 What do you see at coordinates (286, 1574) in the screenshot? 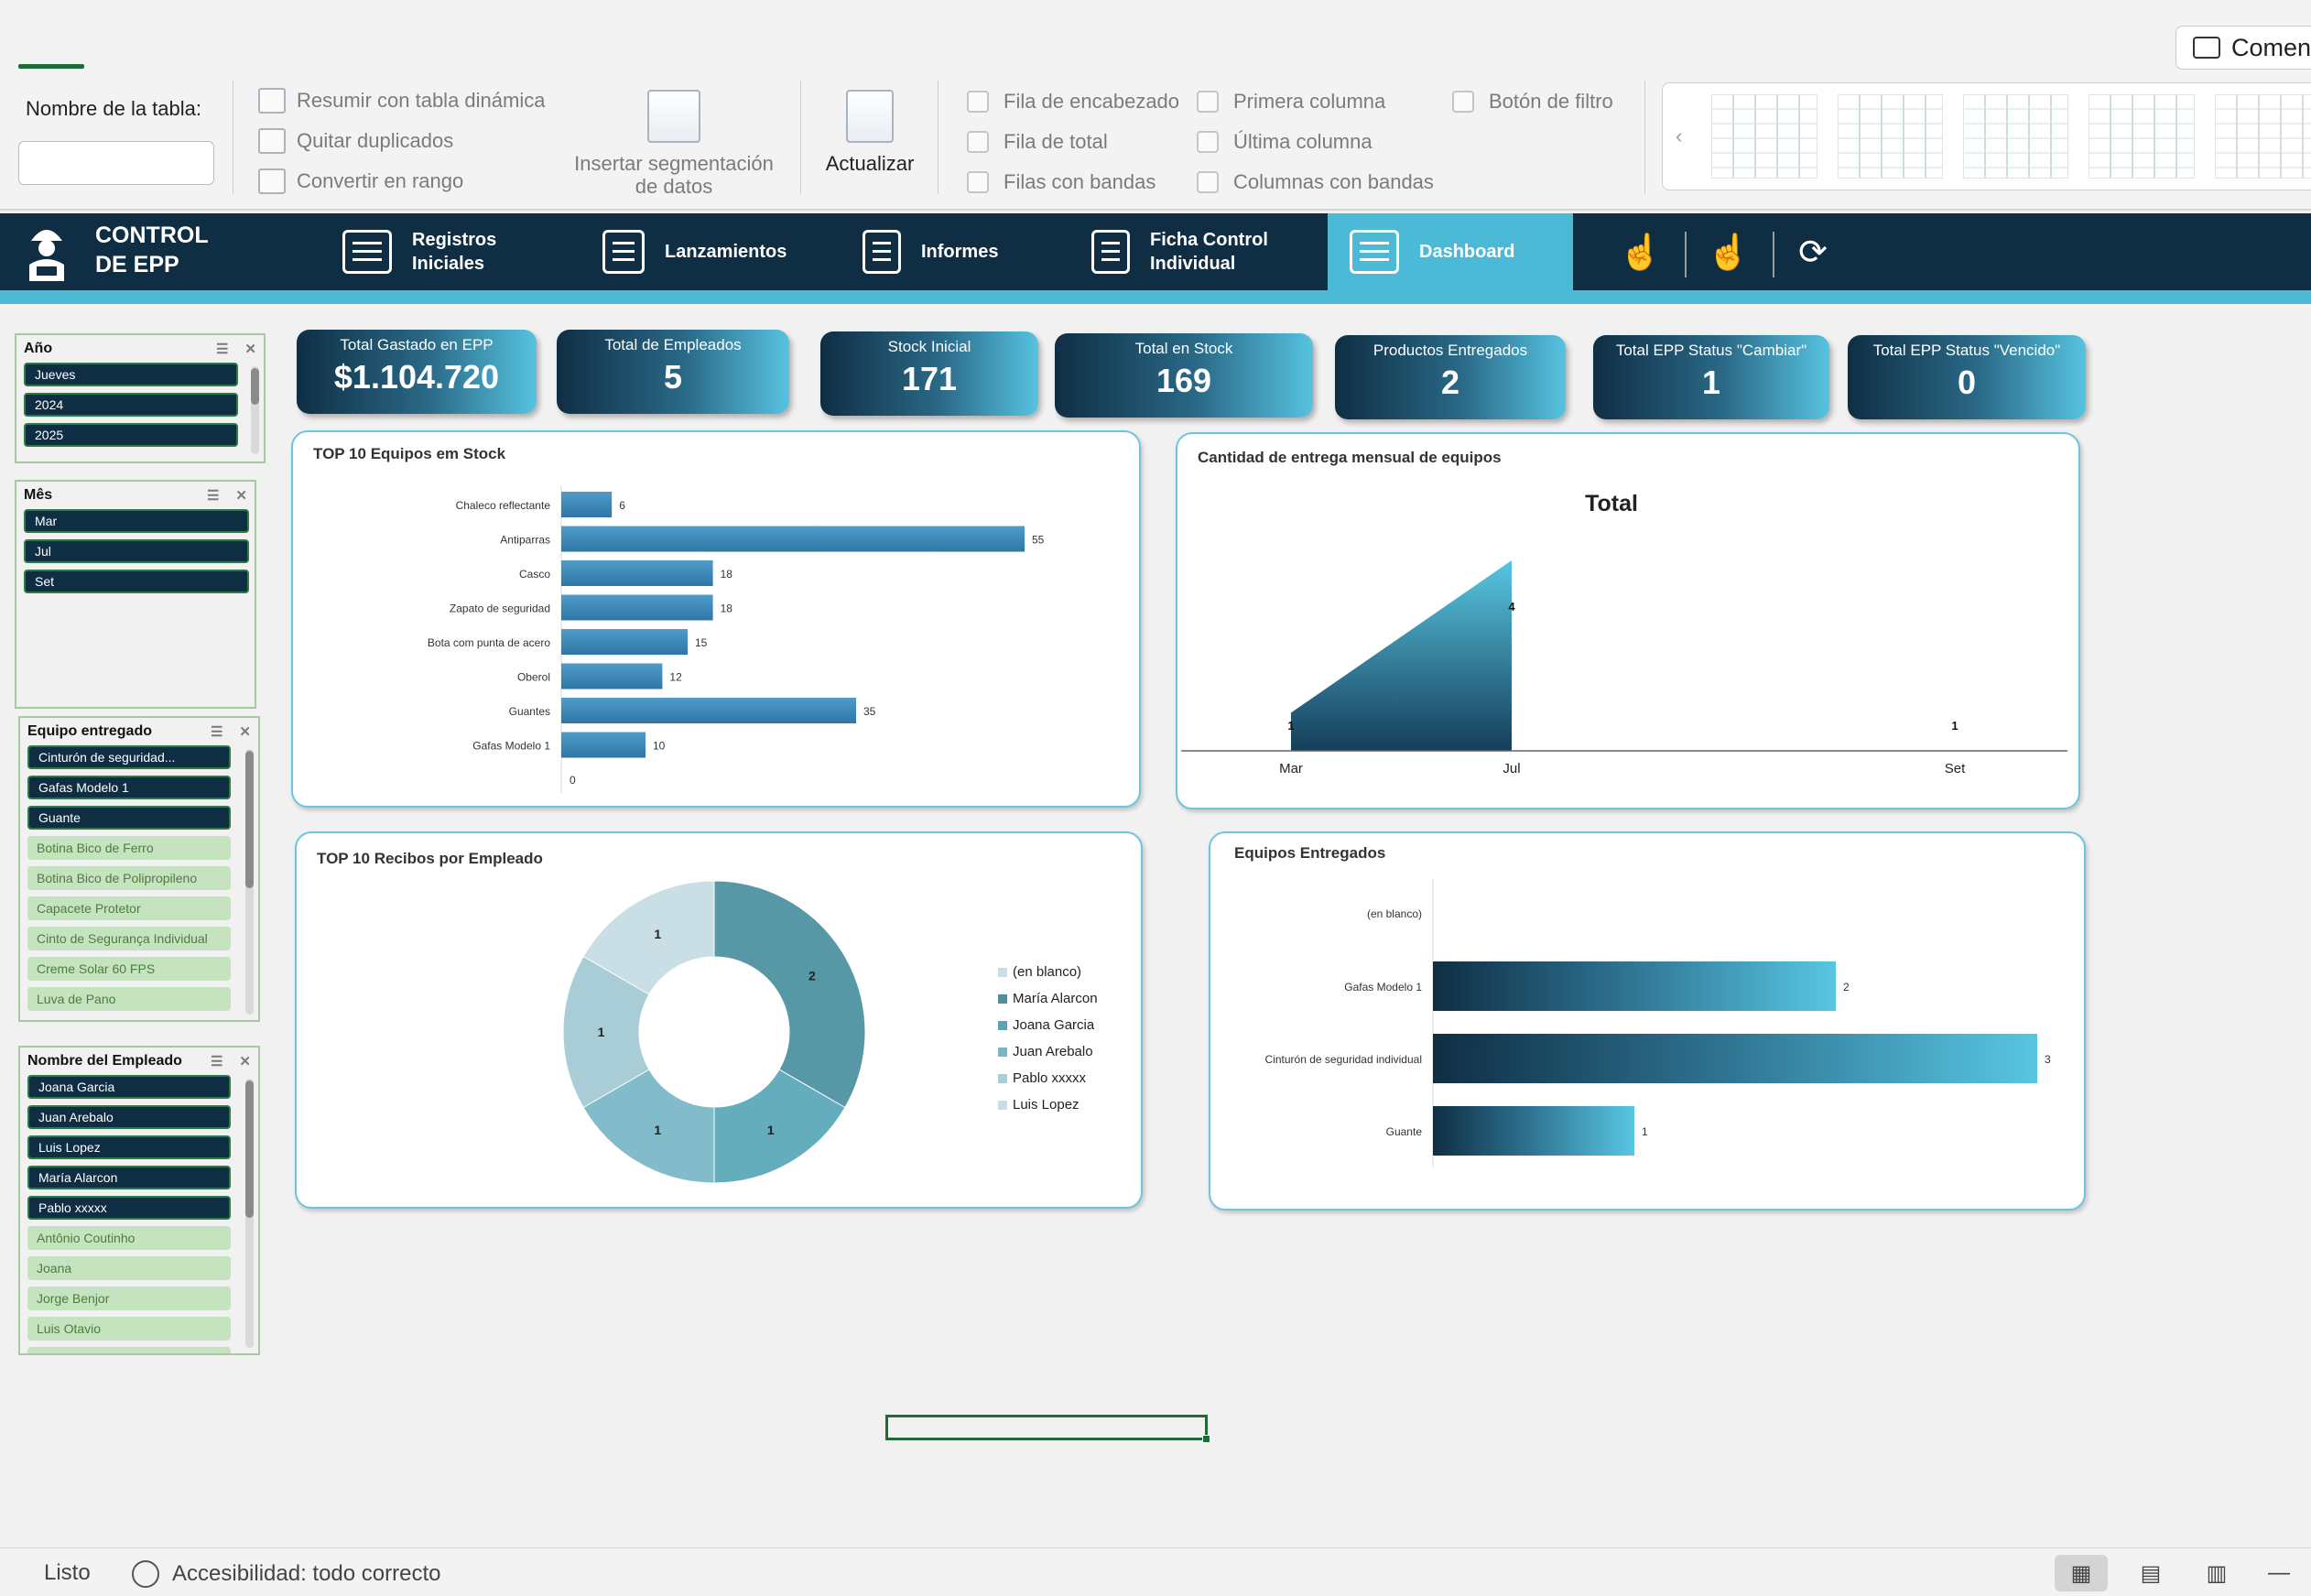
I see `accessibility-status: Accesibilidad: todo correcto` at bounding box center [286, 1574].